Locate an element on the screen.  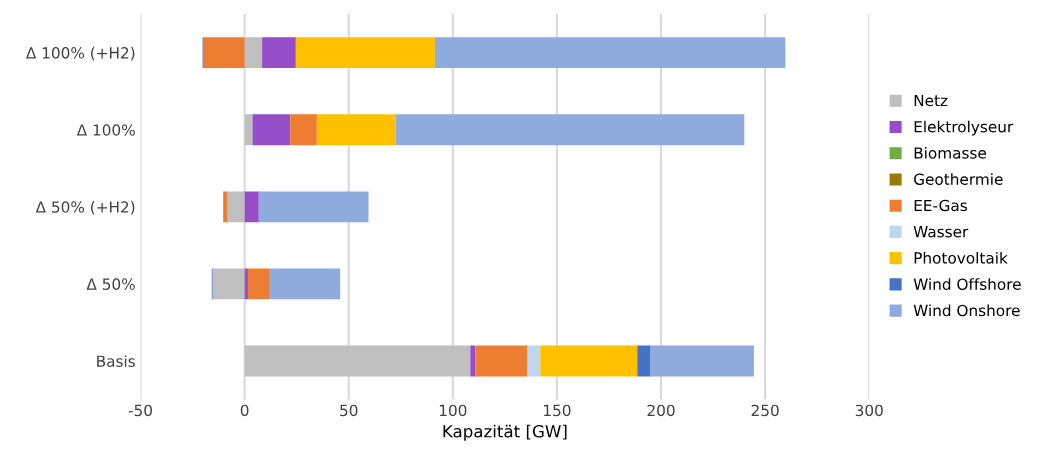
x-tick-label: 250 is located at coordinates (765, 410).